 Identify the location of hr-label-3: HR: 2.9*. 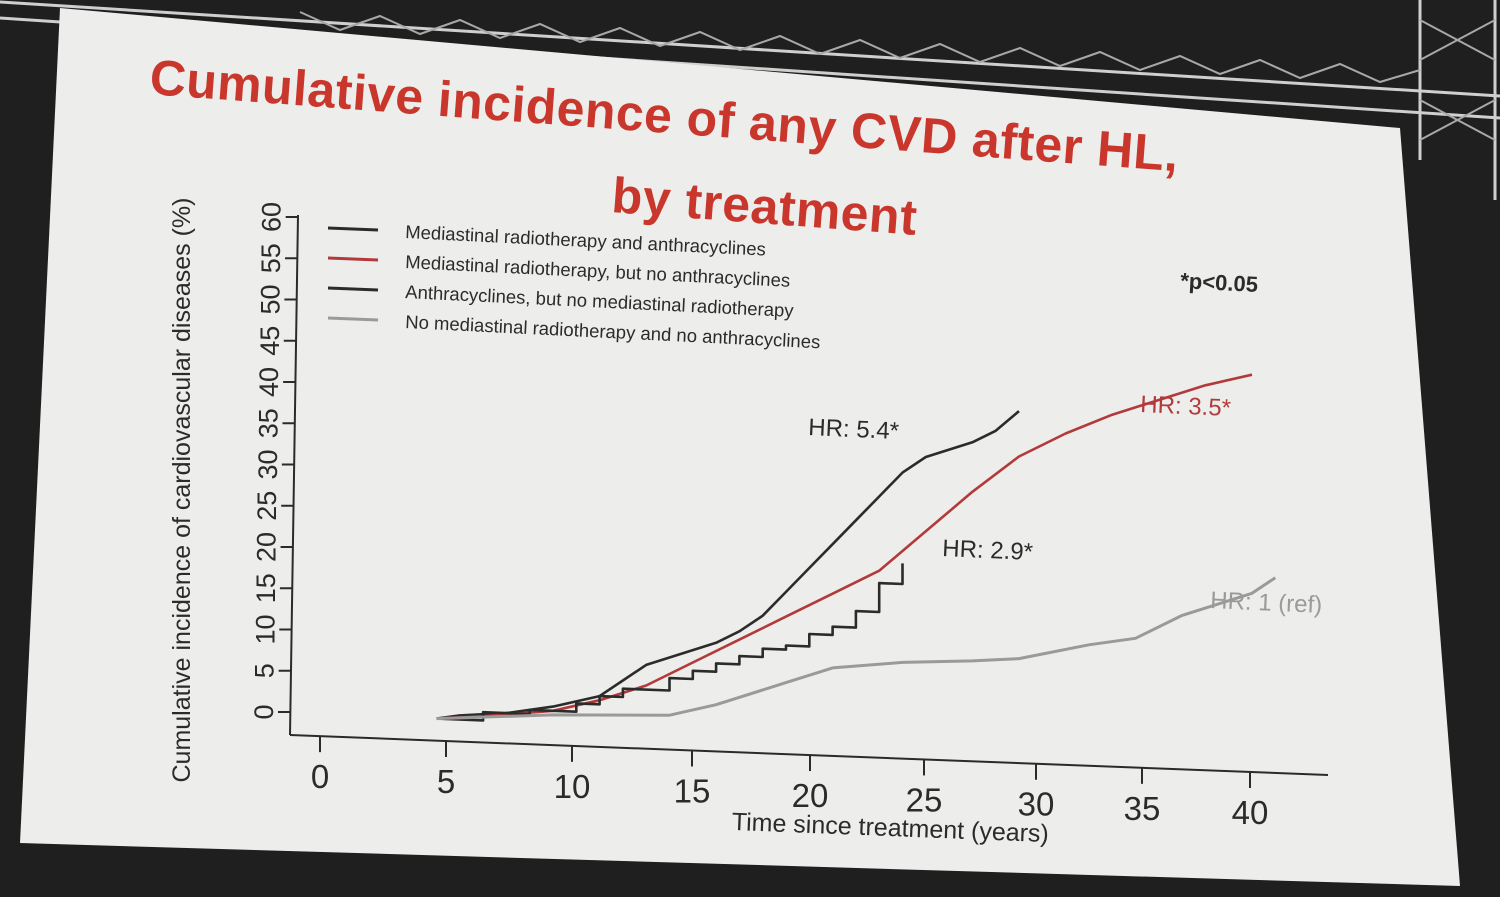
(988, 550).